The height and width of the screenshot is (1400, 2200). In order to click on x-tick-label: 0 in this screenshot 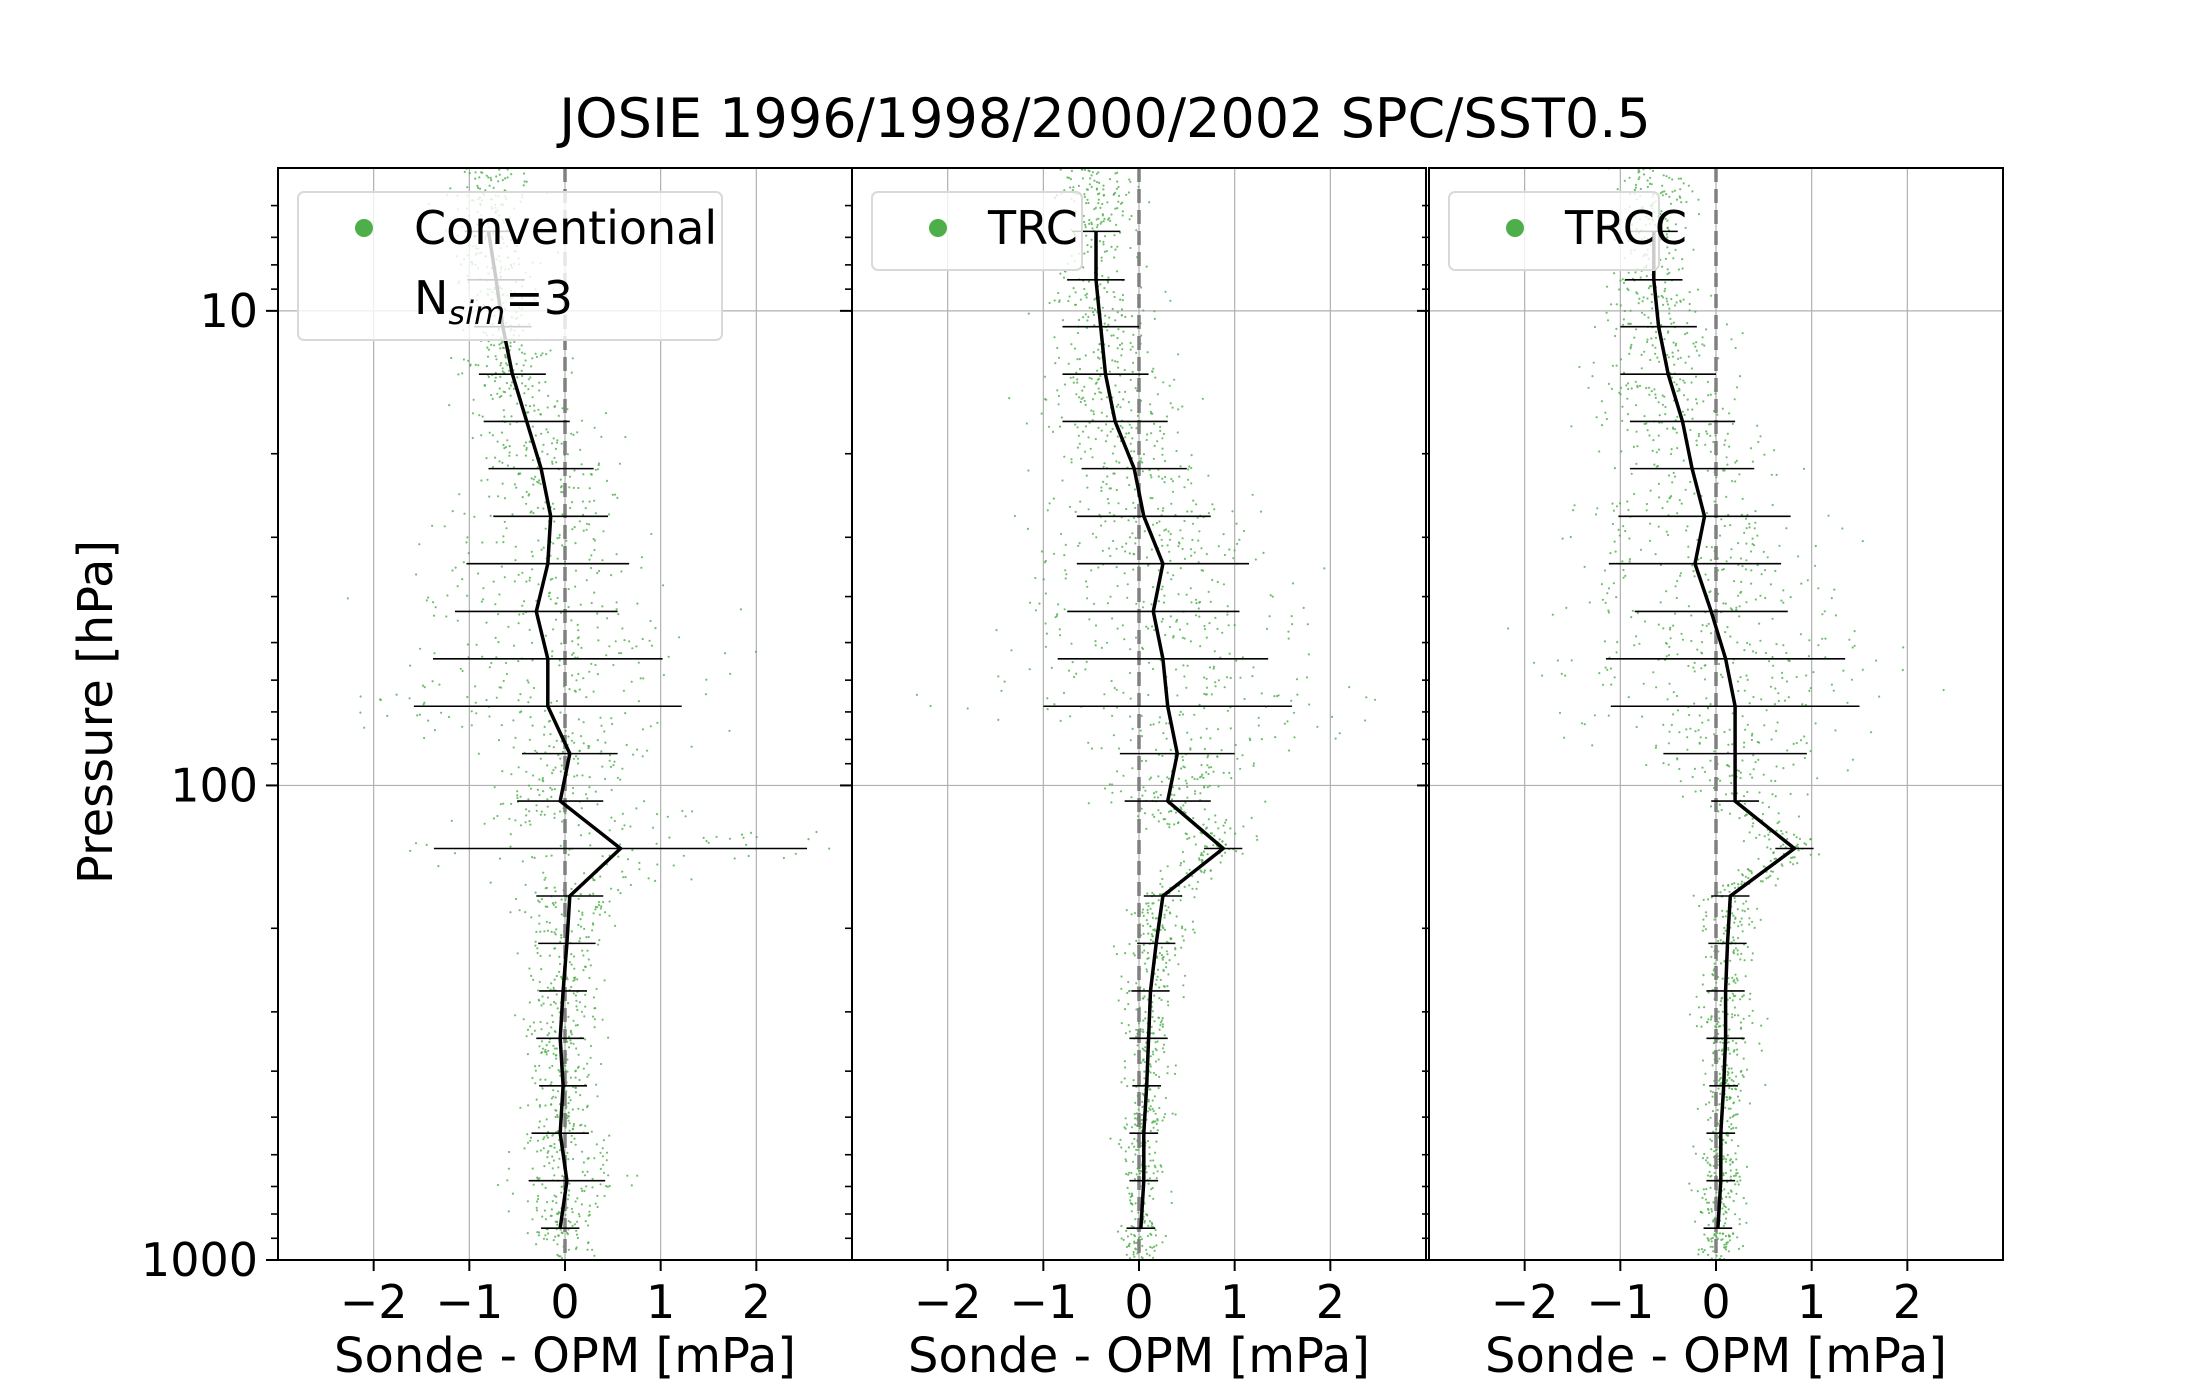, I will do `click(1715, 1302)`.